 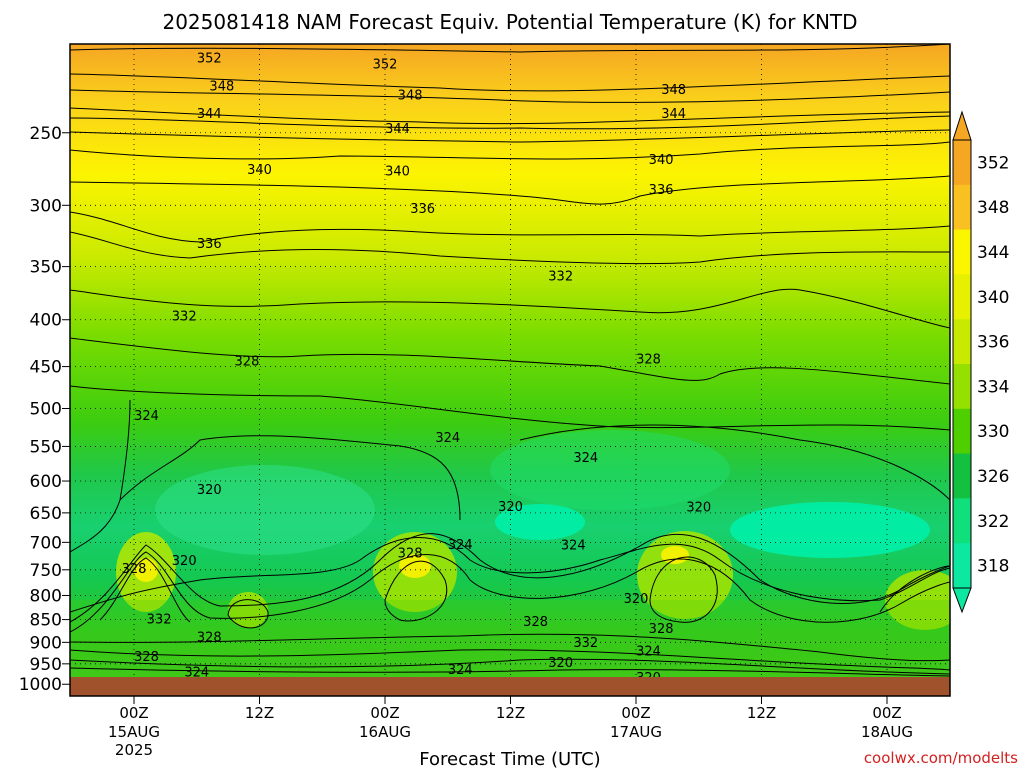 What do you see at coordinates (993, 522) in the screenshot?
I see `colorbar-label: 322` at bounding box center [993, 522].